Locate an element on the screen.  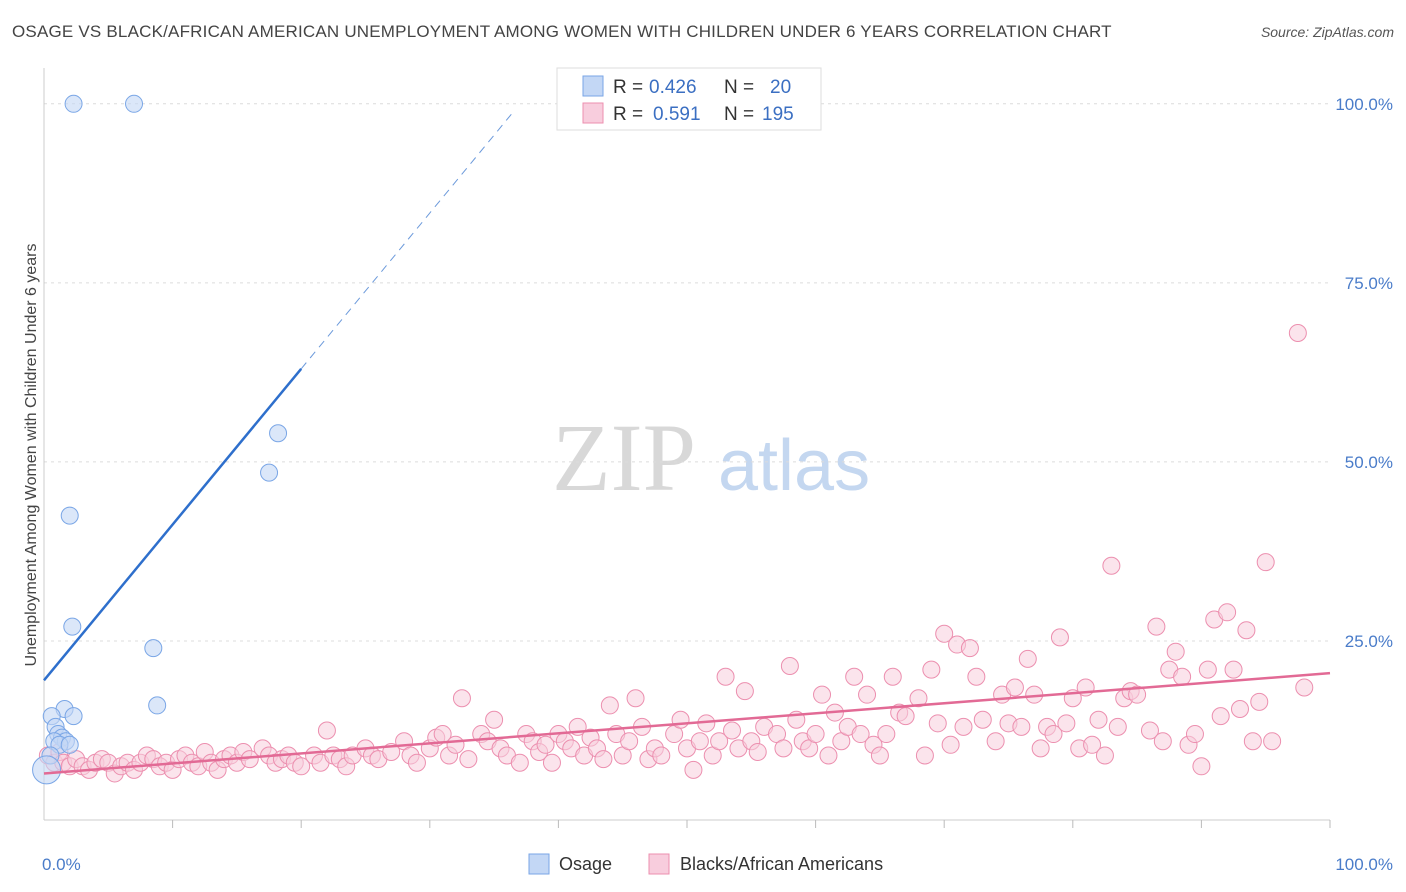
legend-black-n-label: N = is located at coordinates (739, 114).